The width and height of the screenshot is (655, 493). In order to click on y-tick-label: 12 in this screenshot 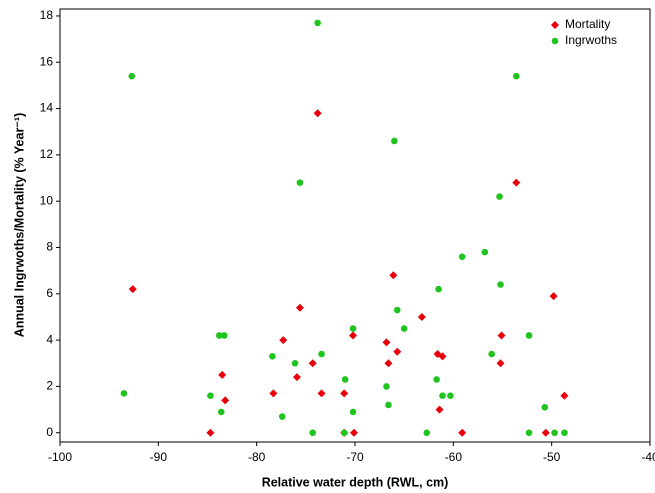, I will do `click(47, 154)`.